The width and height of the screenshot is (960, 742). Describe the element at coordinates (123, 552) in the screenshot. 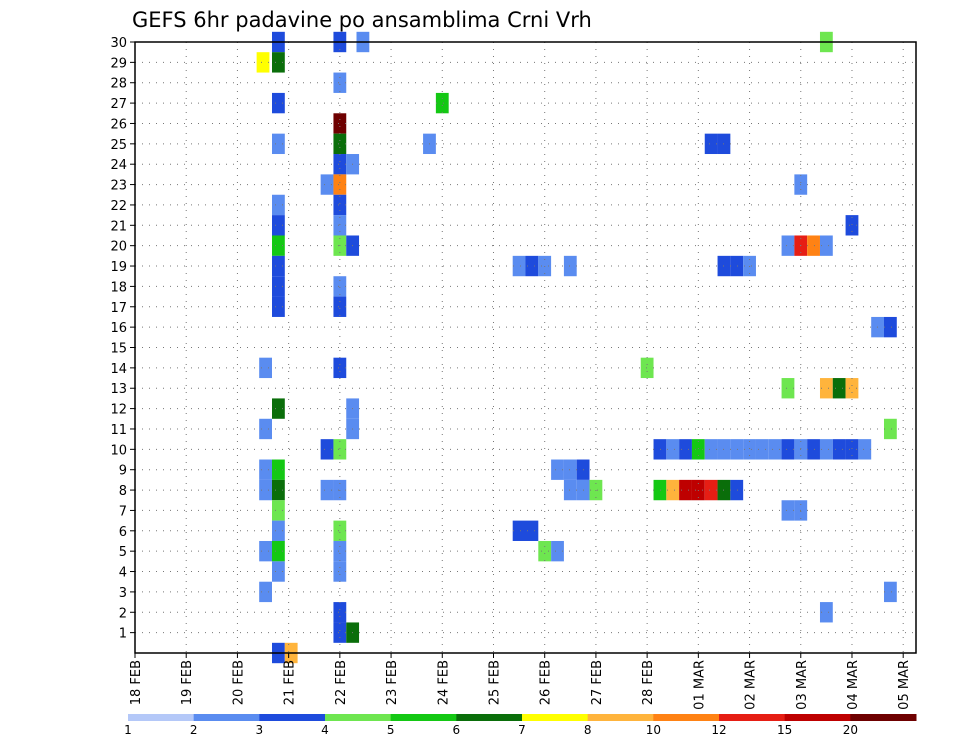

I see `y-tick-label: 5` at that location.